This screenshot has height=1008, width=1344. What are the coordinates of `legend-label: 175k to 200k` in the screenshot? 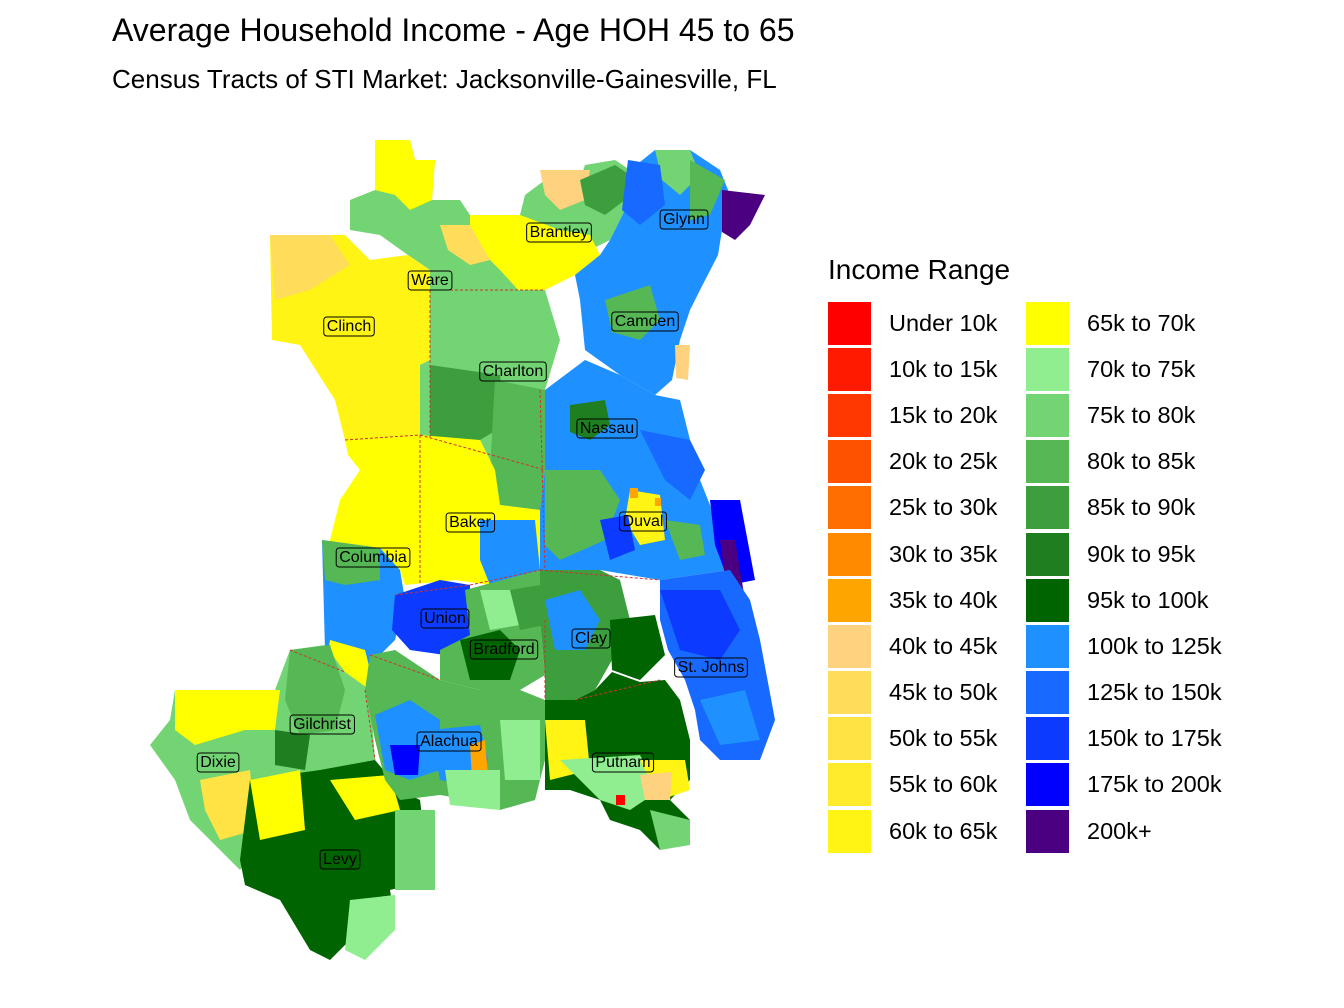 It's located at (1154, 784).